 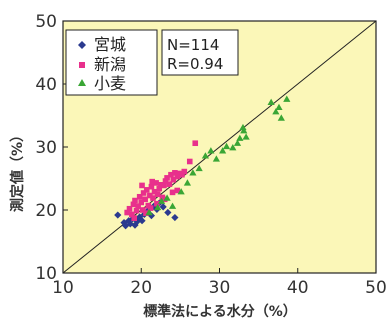 I want to click on stat-n: N=114, so click(x=193, y=45).